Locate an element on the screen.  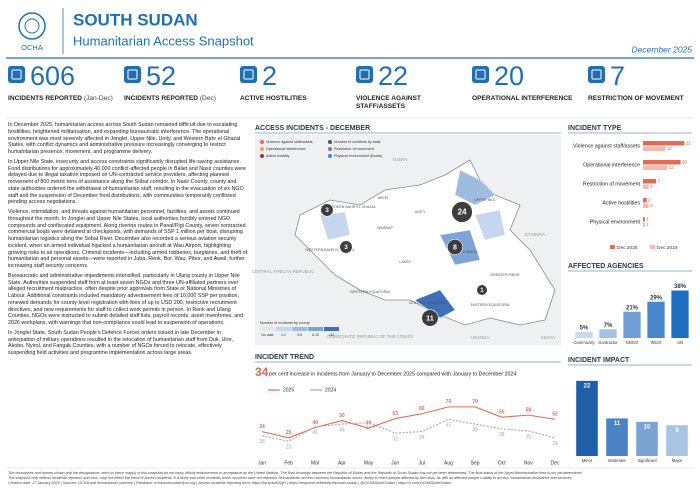
data-label: 20 is located at coordinates (289, 448).